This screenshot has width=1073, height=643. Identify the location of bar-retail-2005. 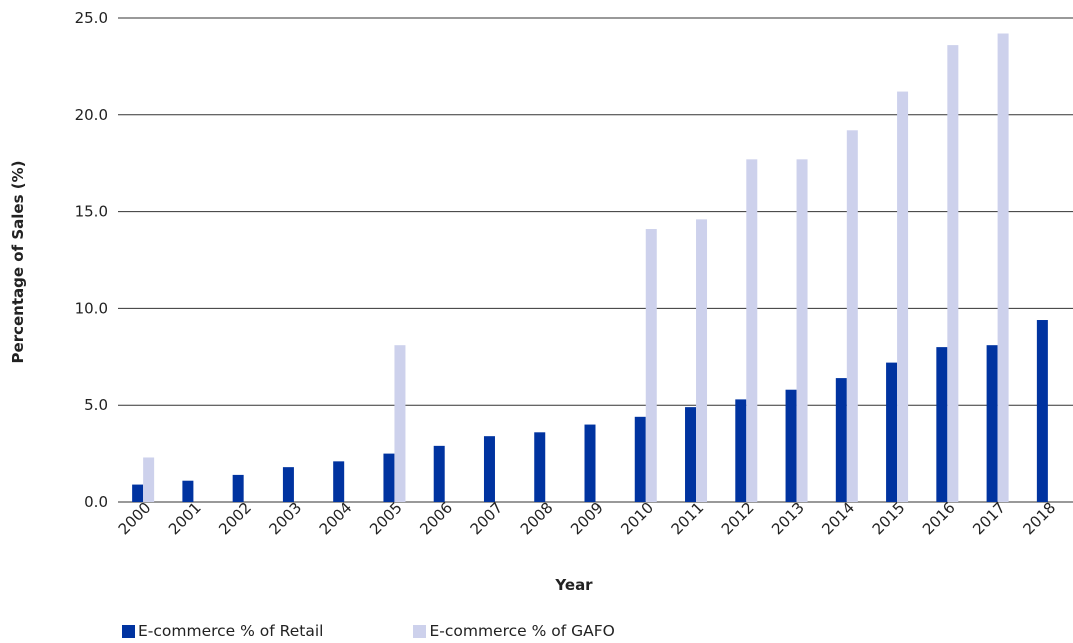
(389, 477).